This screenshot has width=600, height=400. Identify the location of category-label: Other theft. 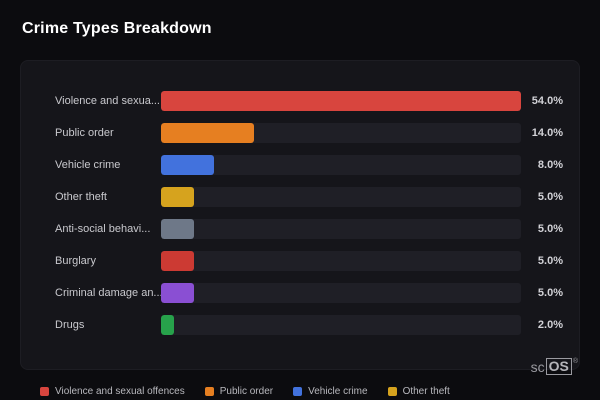
(81, 197).